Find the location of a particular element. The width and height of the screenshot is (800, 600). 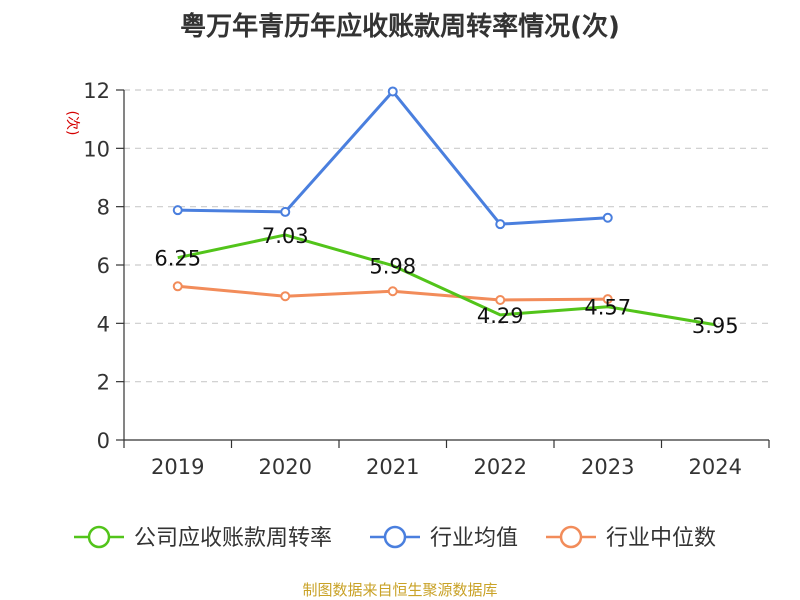

data-labels: 6.25 7.03 5.98 4.29 4.57 3.95 is located at coordinates (446, 281).